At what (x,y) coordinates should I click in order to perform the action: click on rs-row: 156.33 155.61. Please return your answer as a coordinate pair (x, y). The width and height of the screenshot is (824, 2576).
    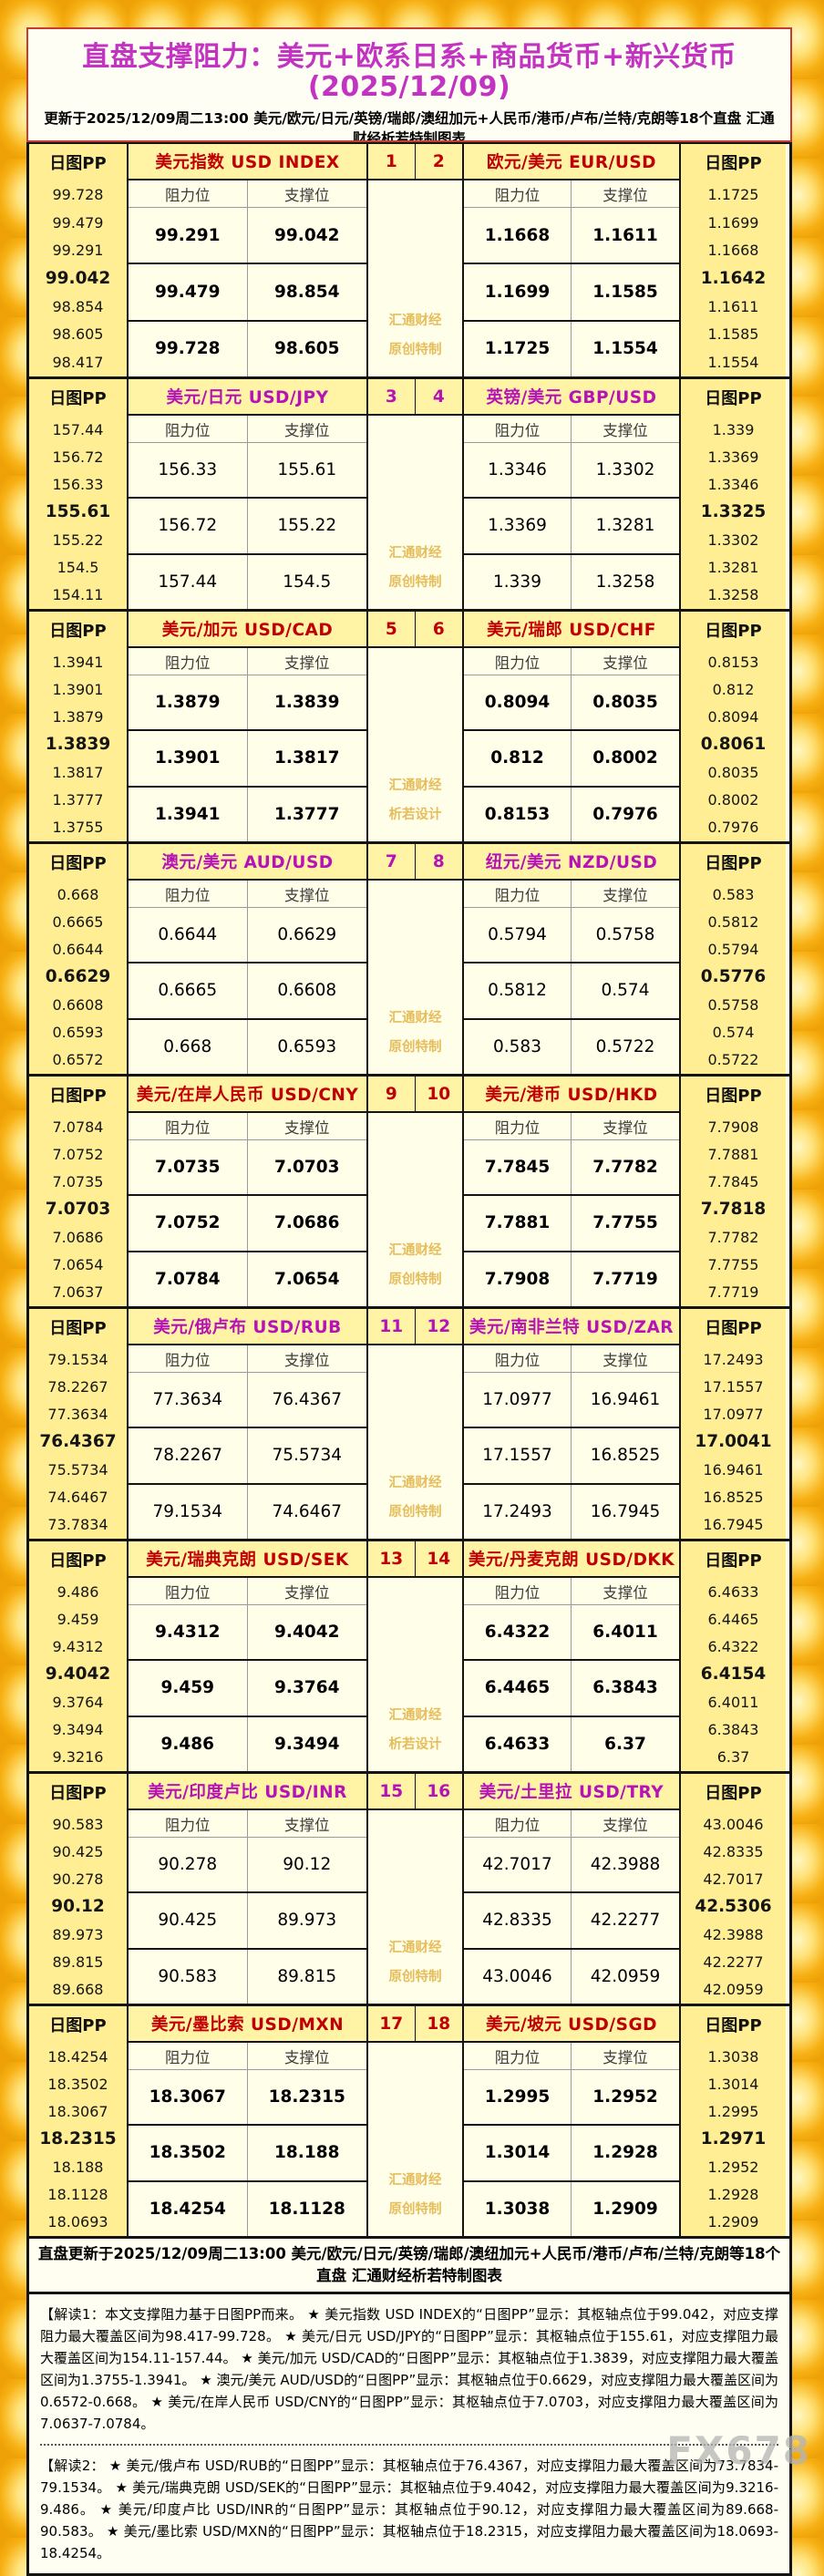
    Looking at the image, I should click on (247, 470).